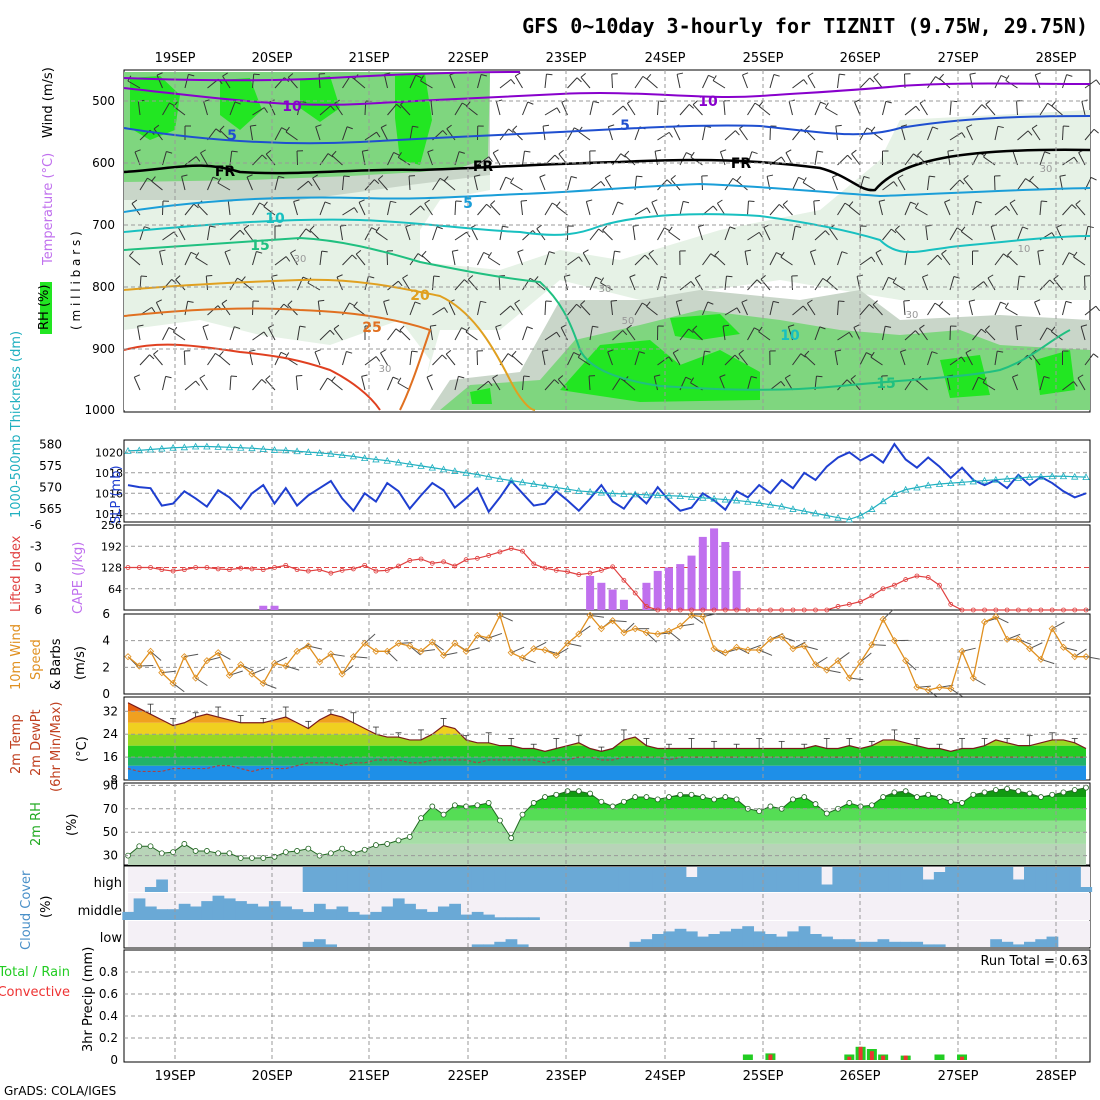 This screenshot has width=1100, height=1100. What do you see at coordinates (420, 296) in the screenshot?
I see `contour-label: 20` at bounding box center [420, 296].